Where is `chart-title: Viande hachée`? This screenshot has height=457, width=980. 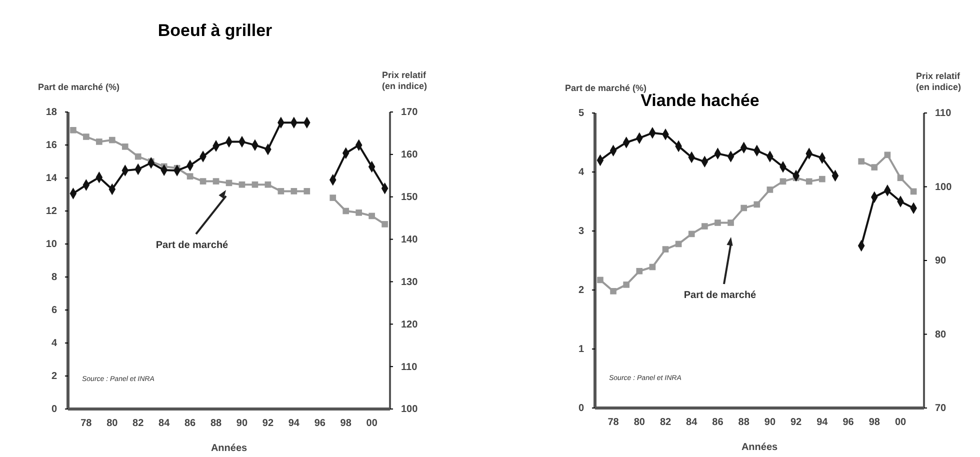
chart-title: Viande hachée is located at coordinates (700, 100).